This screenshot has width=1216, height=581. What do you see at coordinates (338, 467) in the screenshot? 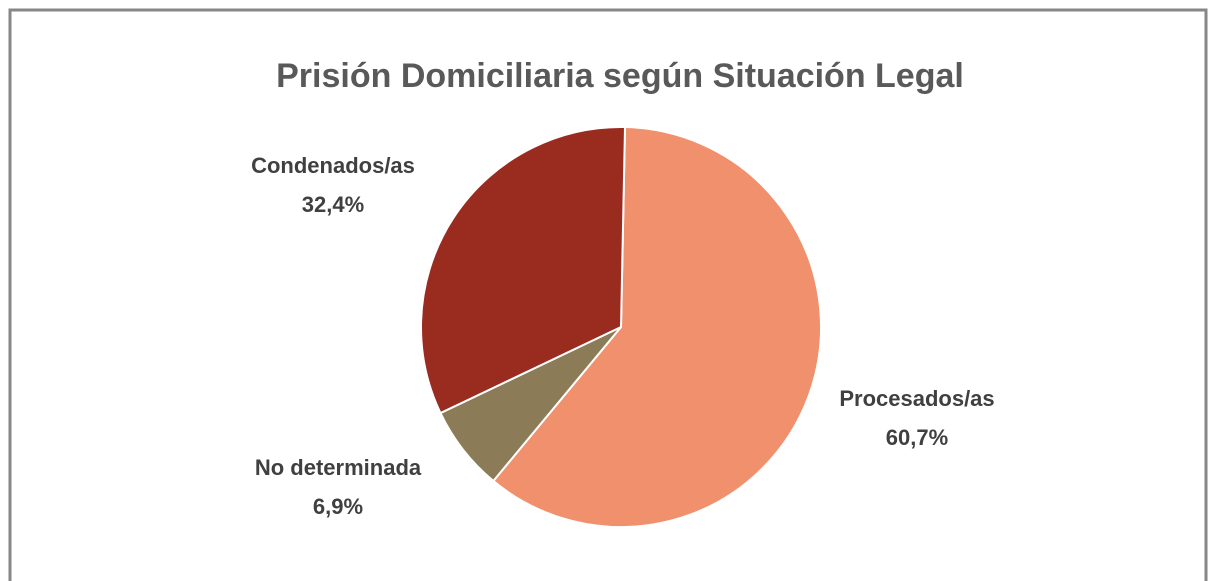
I see `slice-category-label: No determinada` at bounding box center [338, 467].